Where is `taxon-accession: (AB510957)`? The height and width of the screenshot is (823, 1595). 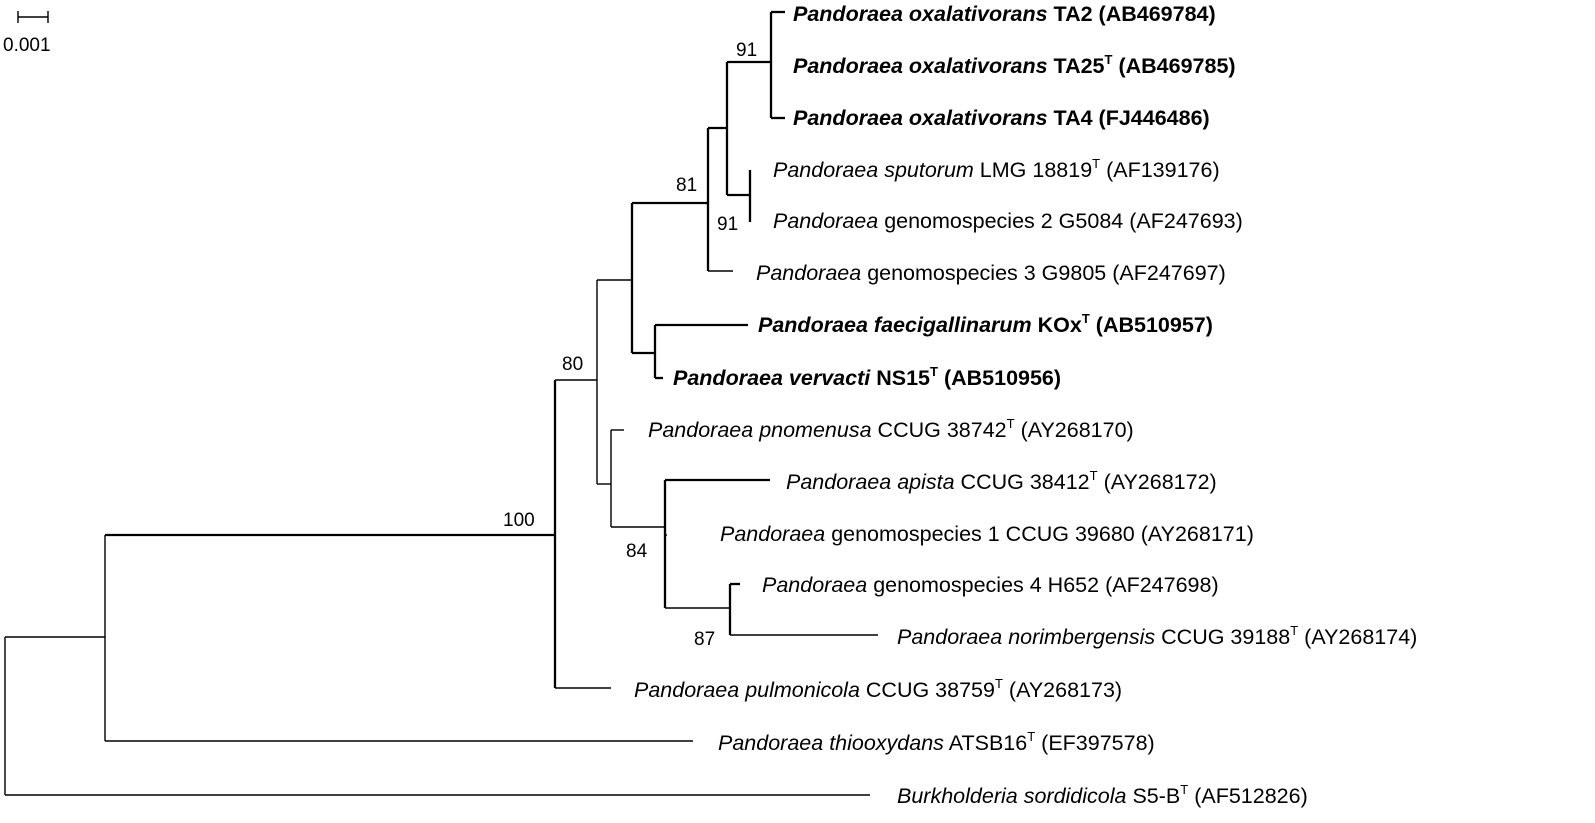
taxon-accession: (AB510957) is located at coordinates (1154, 325).